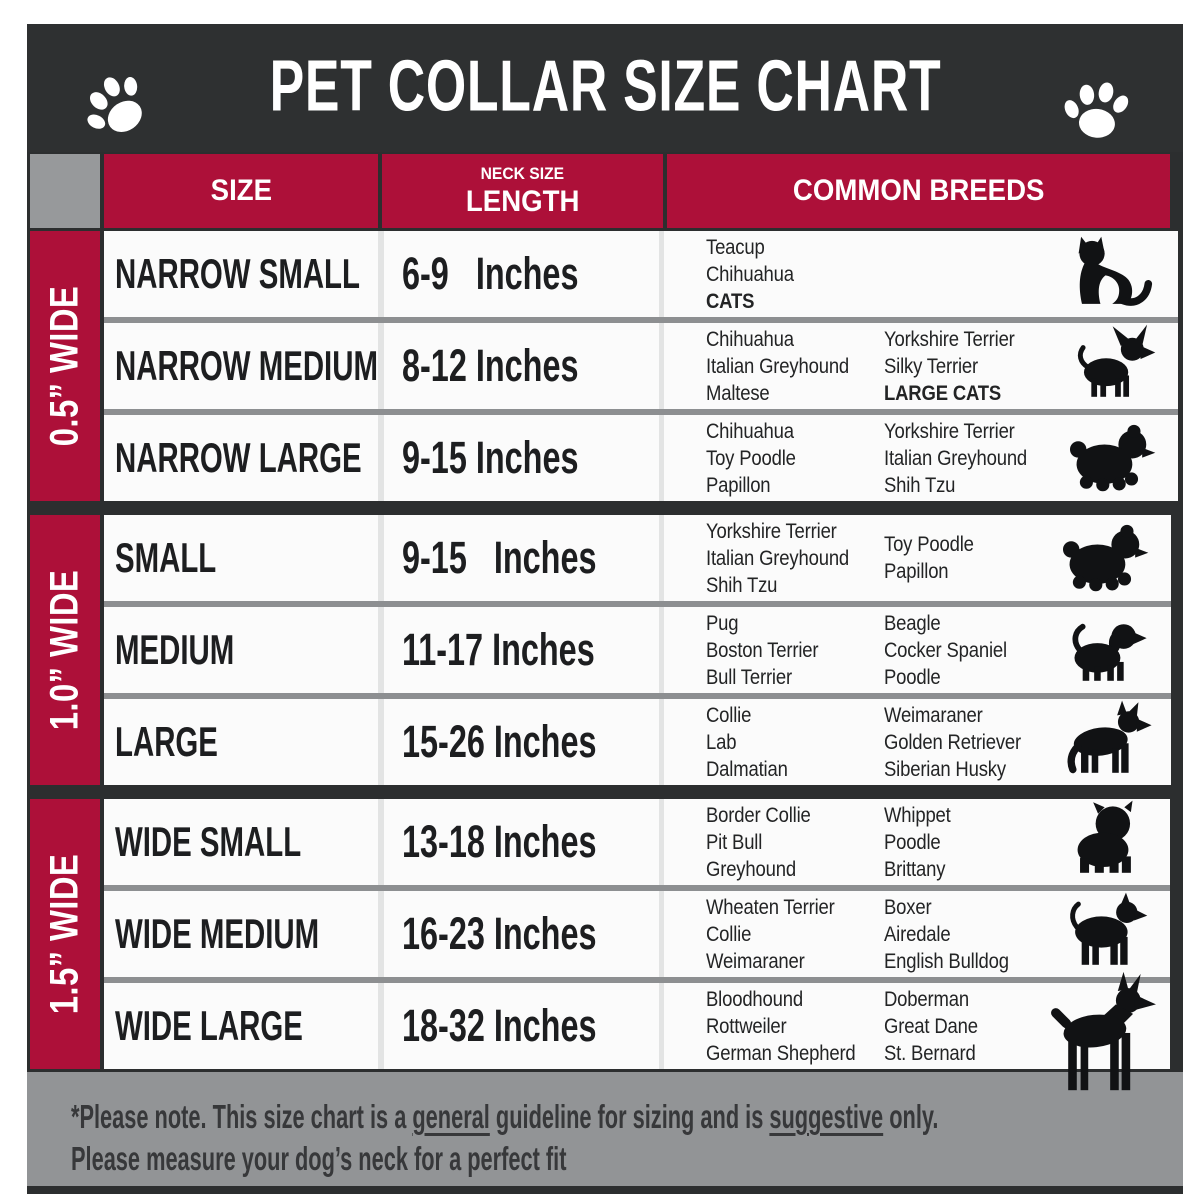  I want to click on breed-name: Lab, so click(721, 741).